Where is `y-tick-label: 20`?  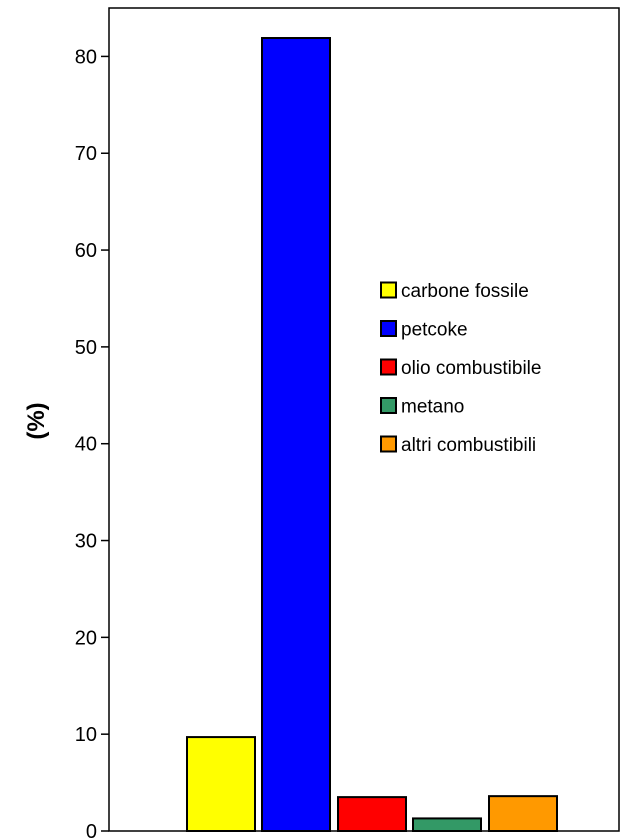
y-tick-label: 20 is located at coordinates (86, 638).